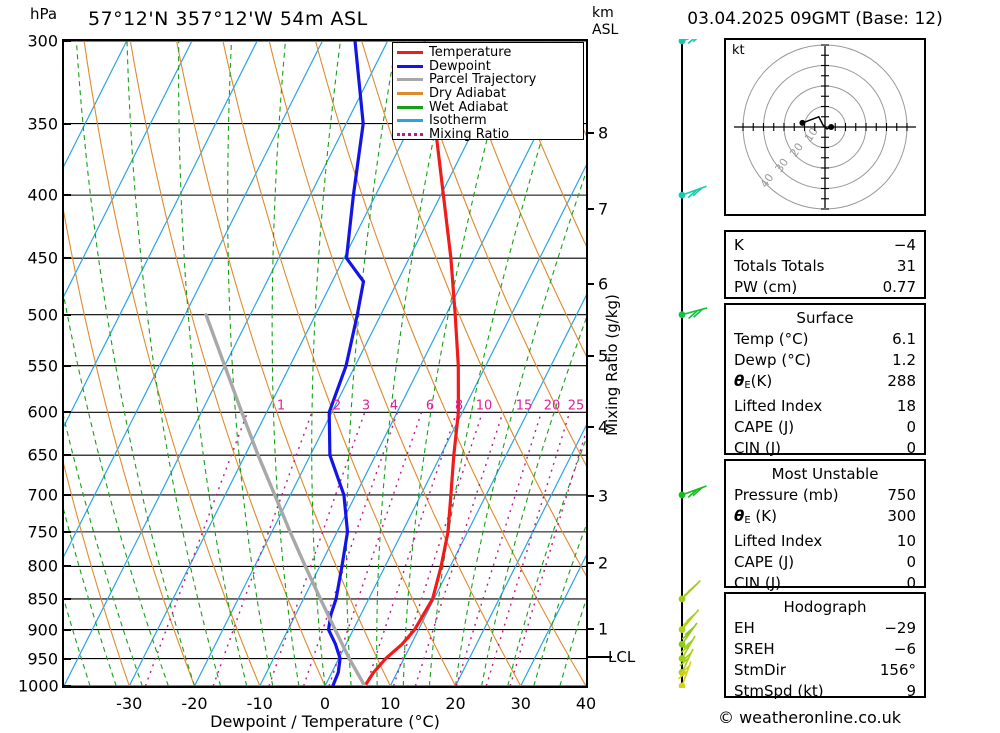  I want to click on hodograph-ring-label-40: 40, so click(767, 180).